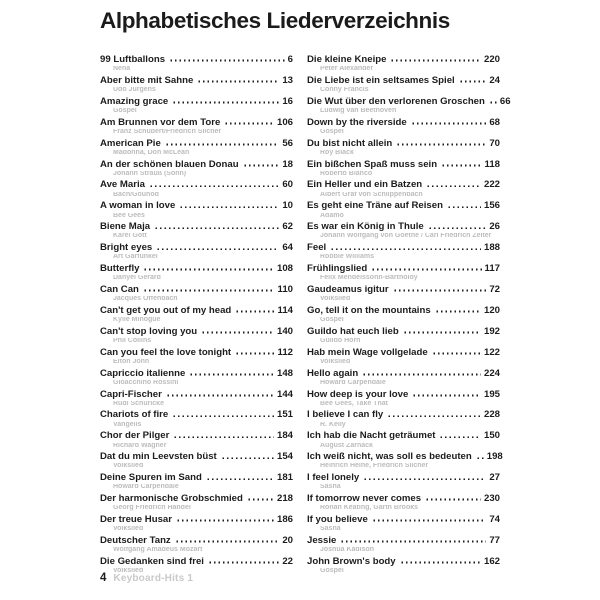 The image size is (600, 600). What do you see at coordinates (491, 310) in the screenshot?
I see `song-page-number: 120` at bounding box center [491, 310].